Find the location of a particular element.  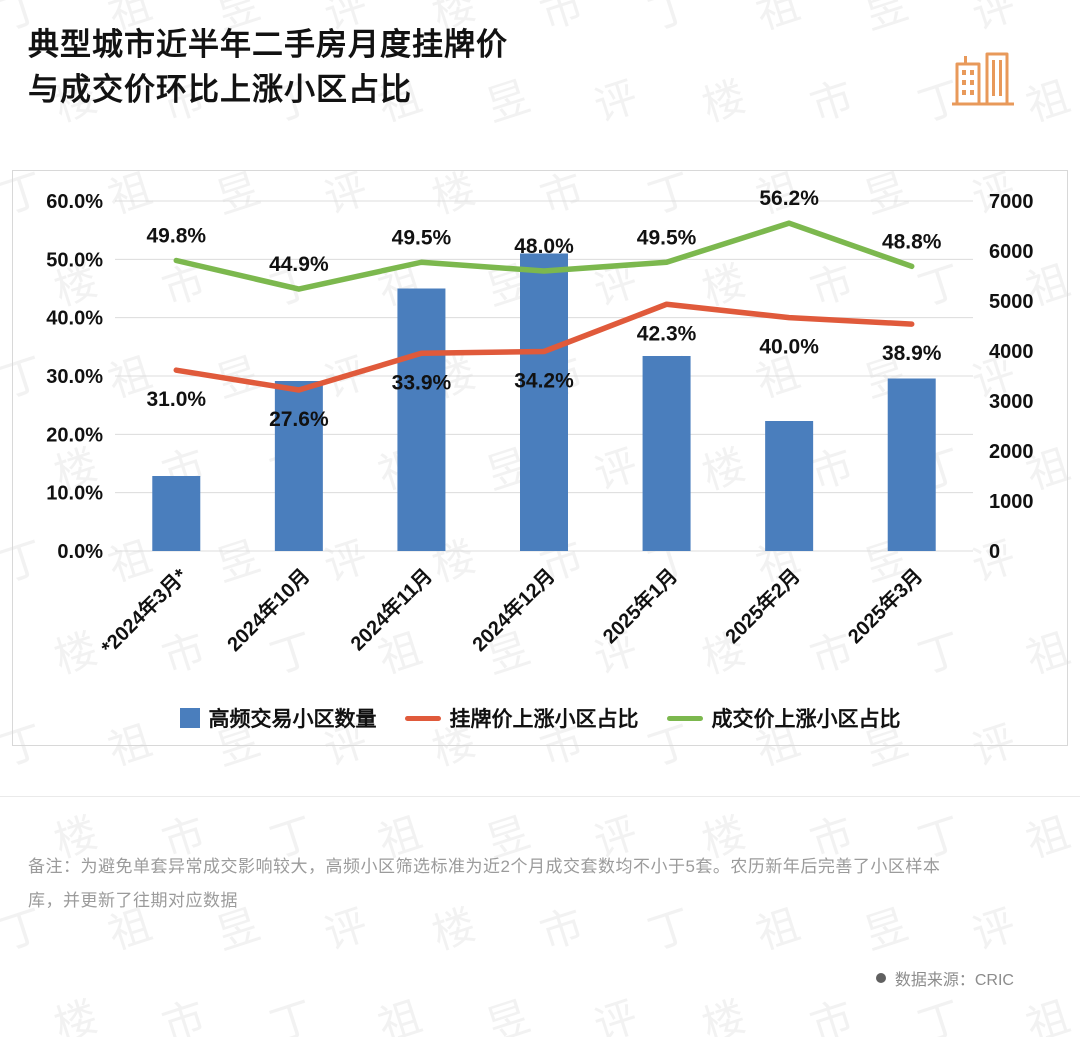

data-source-text: 数据来源：CRIC is located at coordinates (954, 980).